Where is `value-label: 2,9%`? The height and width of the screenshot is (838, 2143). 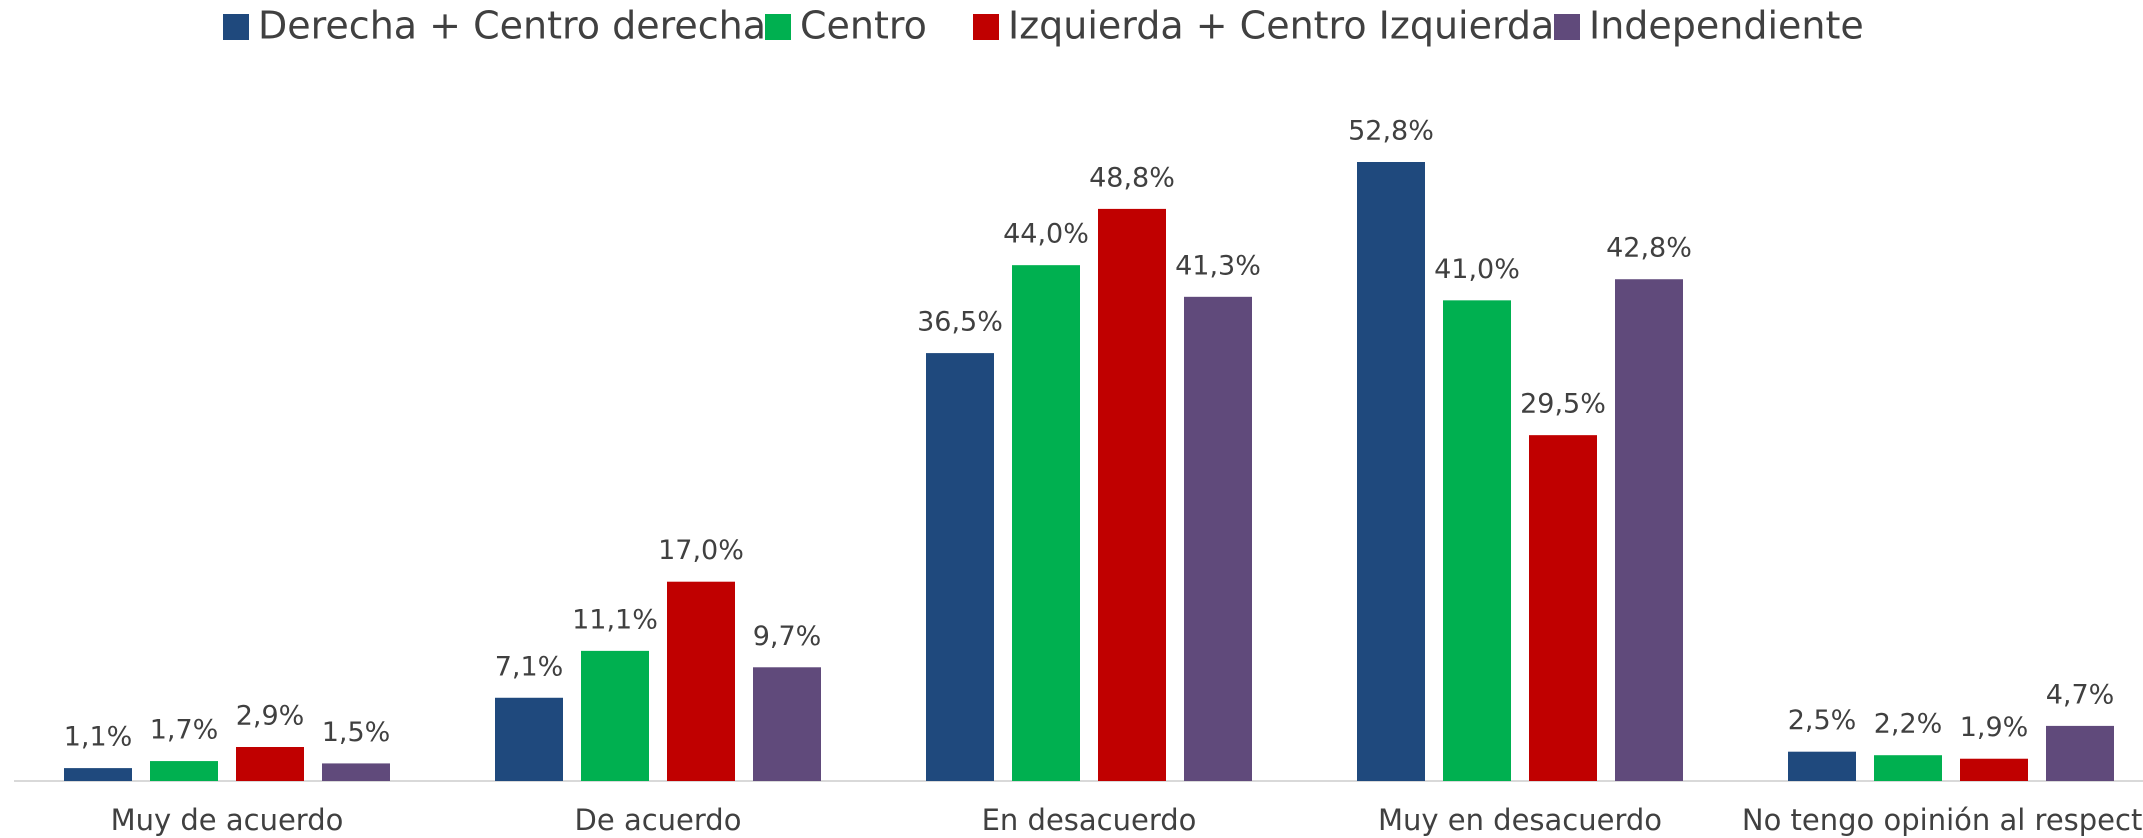 value-label: 2,9% is located at coordinates (270, 716).